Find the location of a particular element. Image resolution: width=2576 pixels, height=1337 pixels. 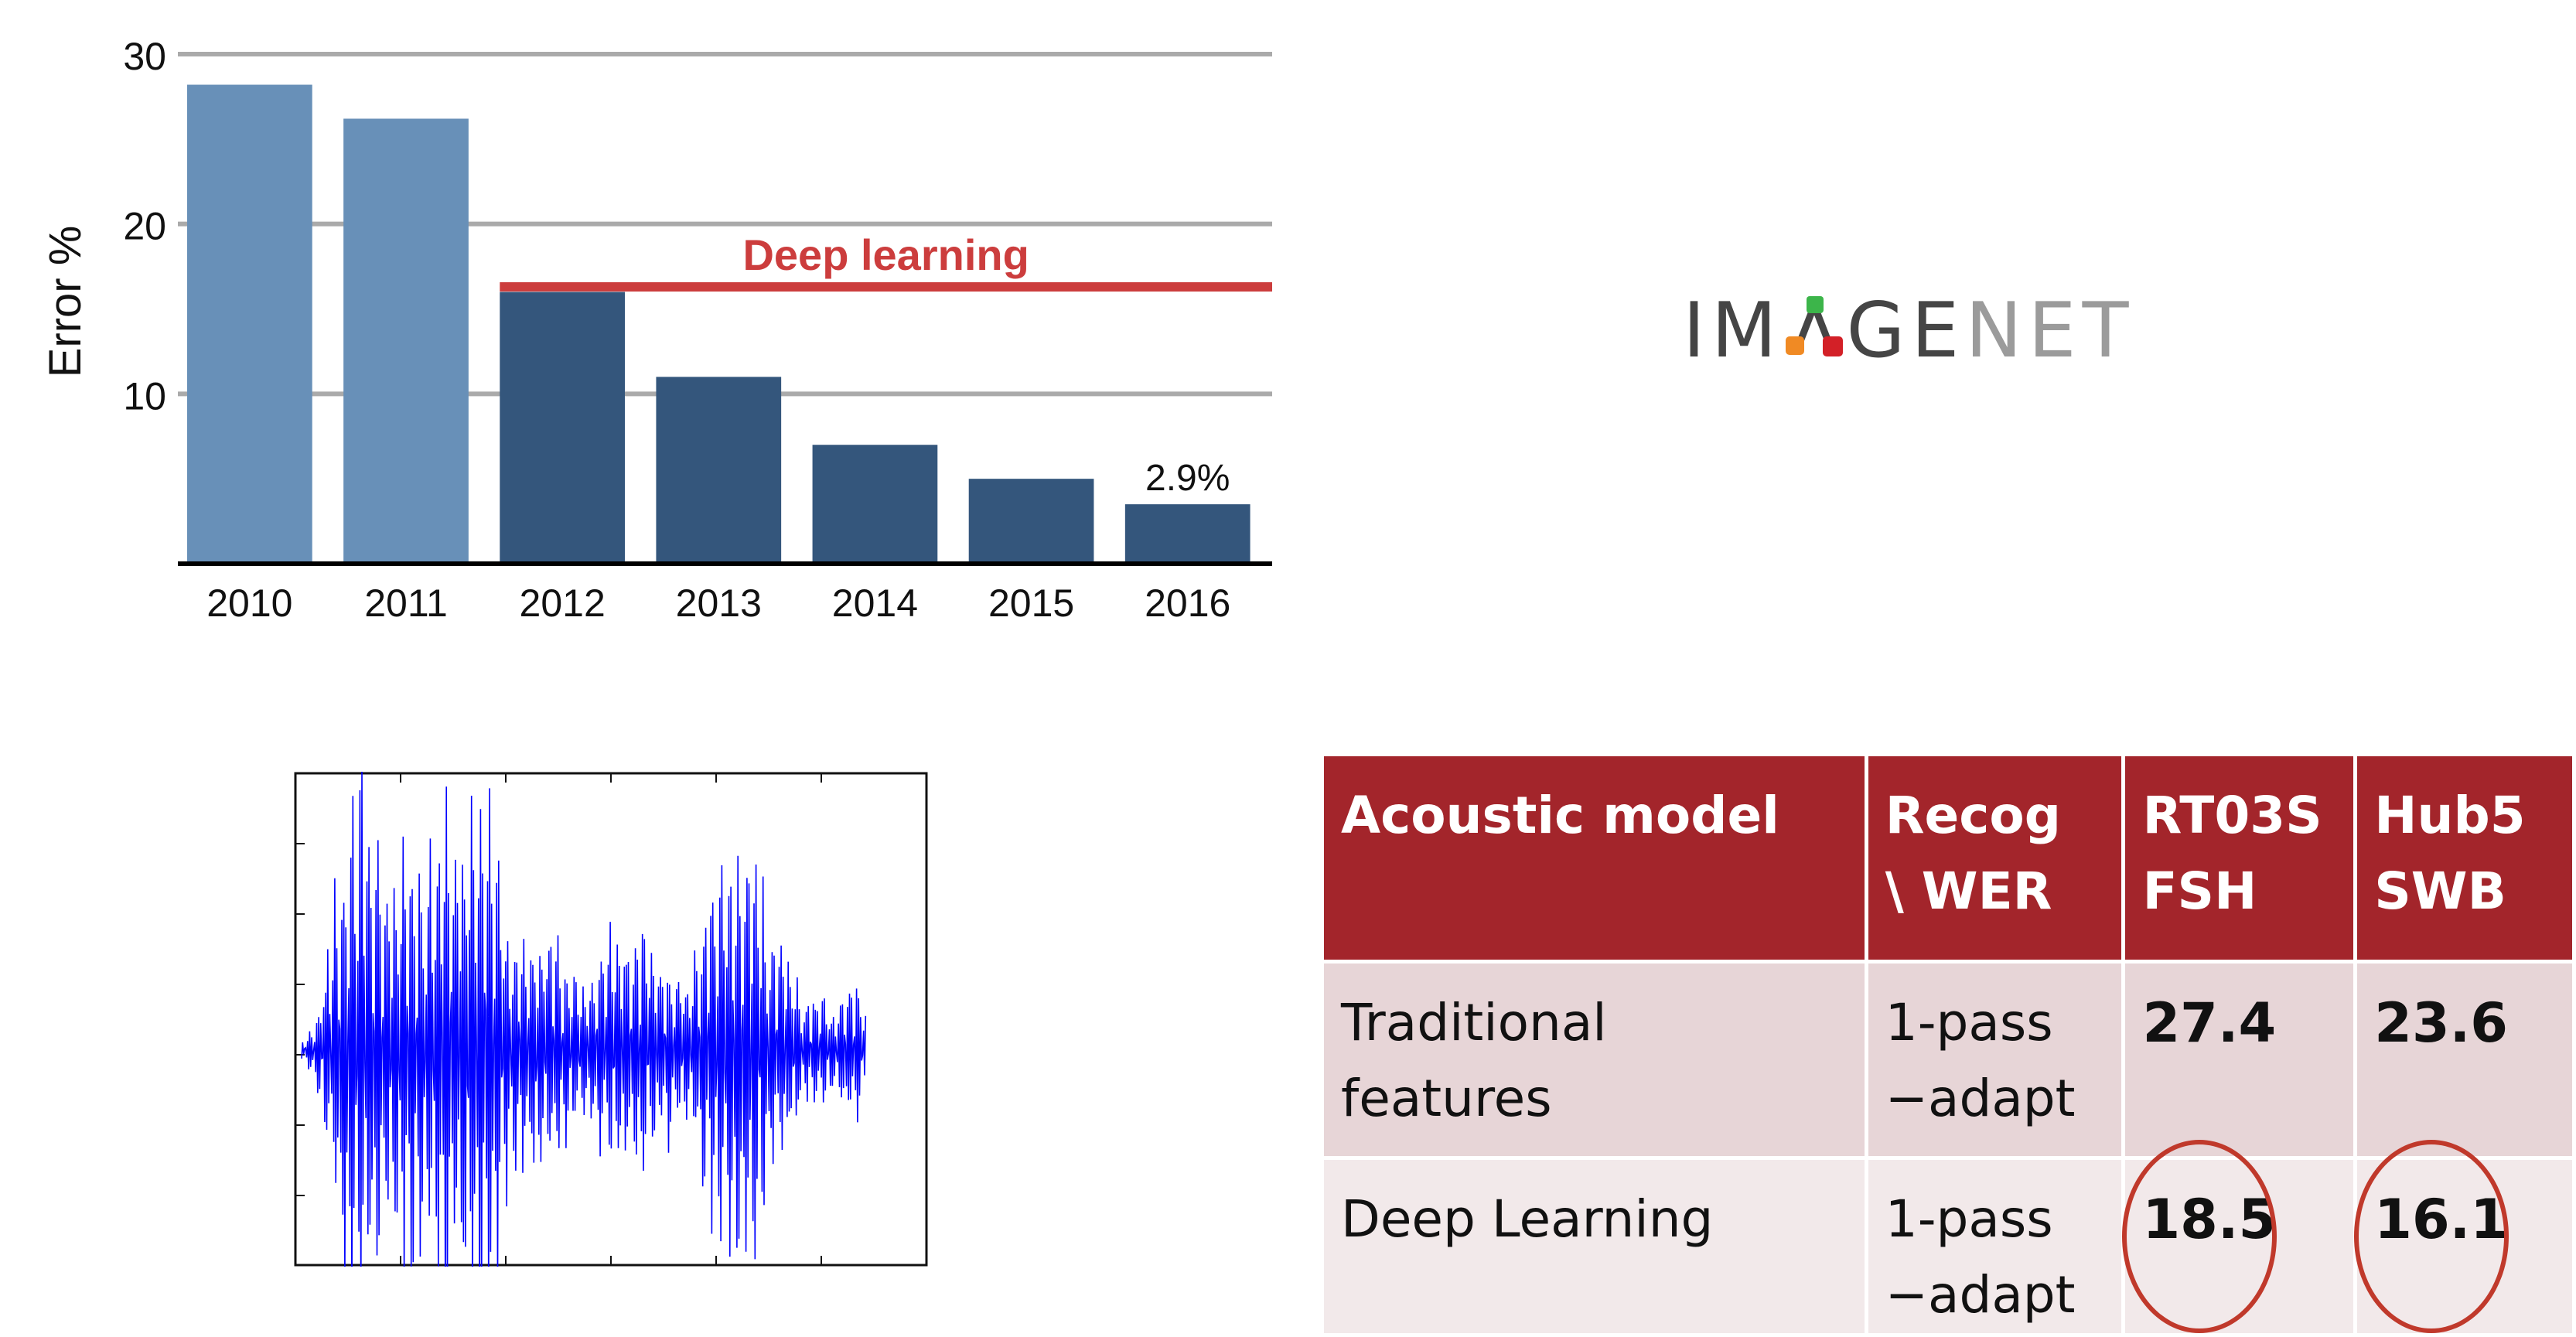

header-acoustic-model: Acoustic model is located at coordinates (1594, 858).